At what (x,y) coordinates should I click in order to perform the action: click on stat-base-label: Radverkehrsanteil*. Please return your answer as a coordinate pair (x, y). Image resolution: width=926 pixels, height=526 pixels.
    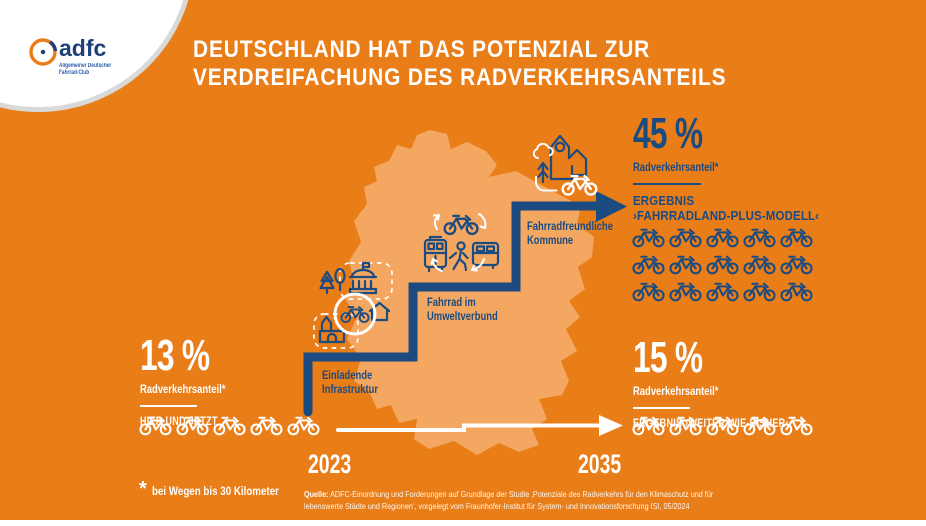
    Looking at the image, I should click on (676, 392).